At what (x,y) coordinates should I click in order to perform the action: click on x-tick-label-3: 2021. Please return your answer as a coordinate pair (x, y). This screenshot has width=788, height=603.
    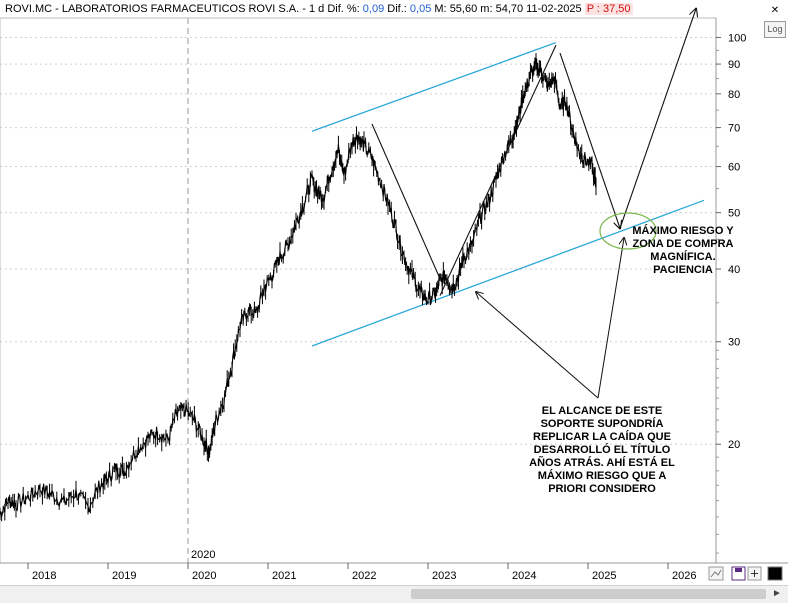
    Looking at the image, I should click on (284, 576).